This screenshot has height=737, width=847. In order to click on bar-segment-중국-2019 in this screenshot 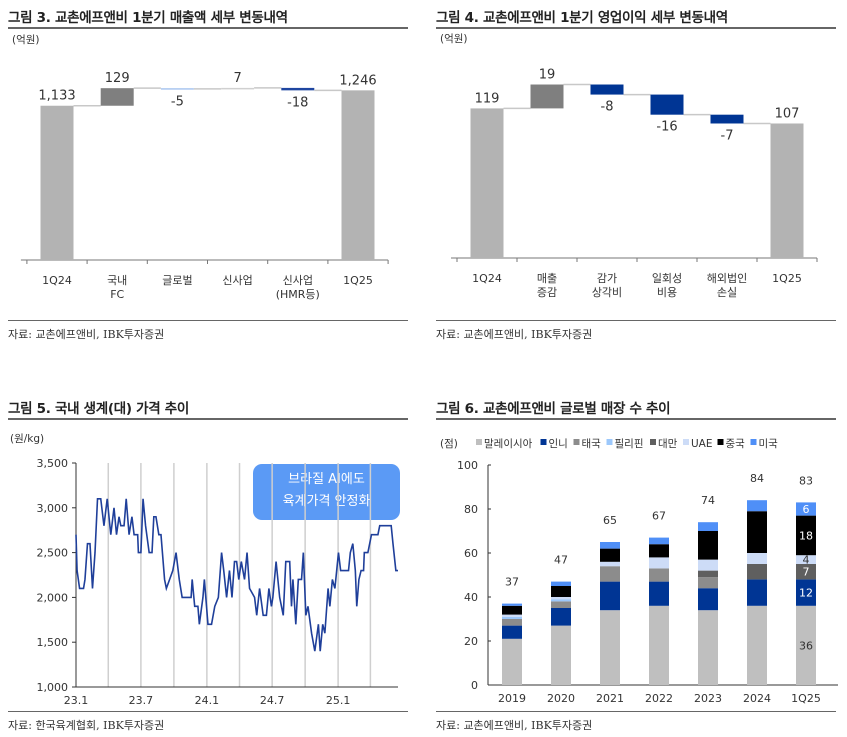, I will do `click(512, 610)`.